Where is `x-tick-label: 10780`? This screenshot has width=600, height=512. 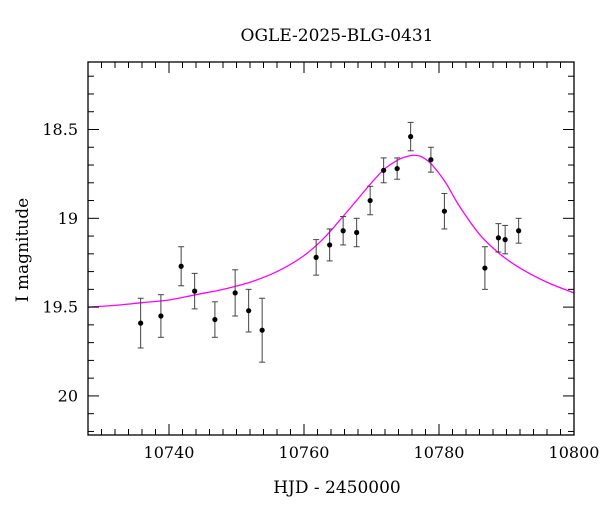 x-tick-label: 10780 is located at coordinates (439, 452).